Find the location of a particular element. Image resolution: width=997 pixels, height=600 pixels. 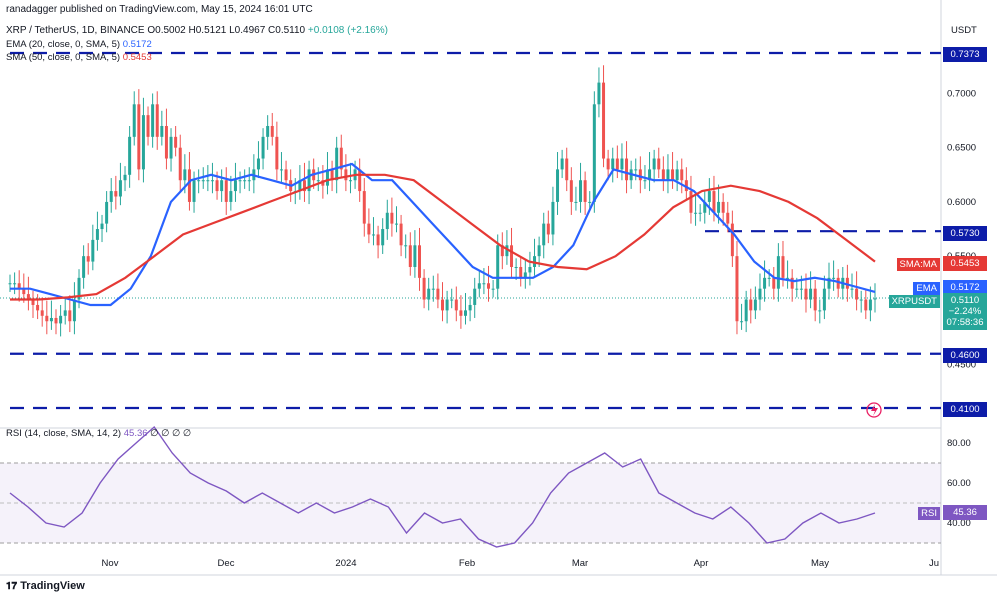

currency-label: USDT is located at coordinates (964, 30).